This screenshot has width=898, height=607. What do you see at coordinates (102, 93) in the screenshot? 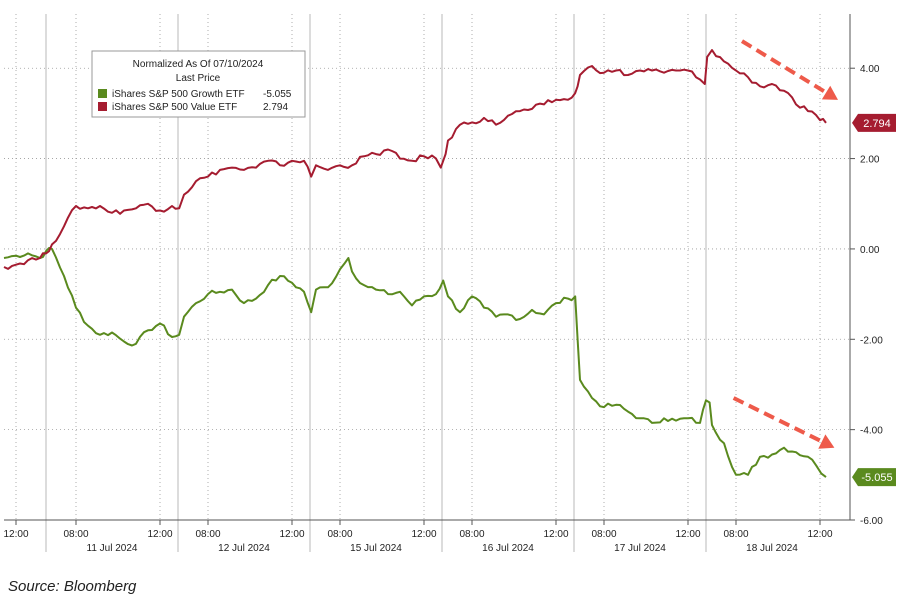
I see `legend-swatch-growth` at bounding box center [102, 93].